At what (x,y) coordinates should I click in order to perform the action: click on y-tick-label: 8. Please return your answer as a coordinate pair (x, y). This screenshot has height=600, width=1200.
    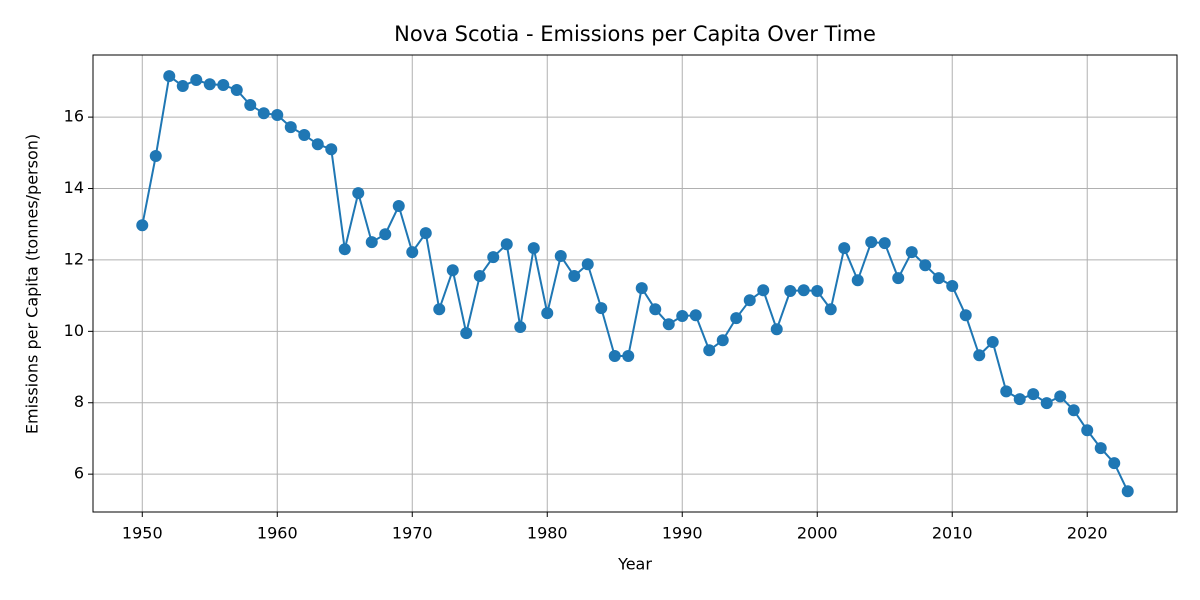
    Looking at the image, I should click on (79, 401).